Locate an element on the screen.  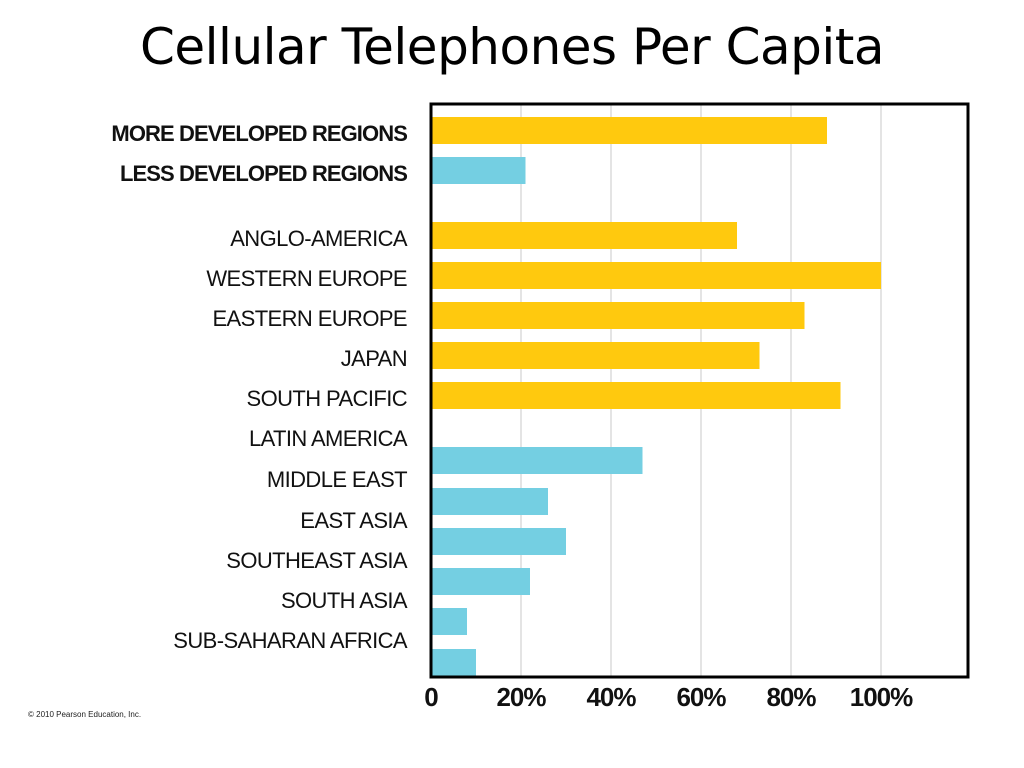
category-label: LATIN AMERICA is located at coordinates (328, 438).